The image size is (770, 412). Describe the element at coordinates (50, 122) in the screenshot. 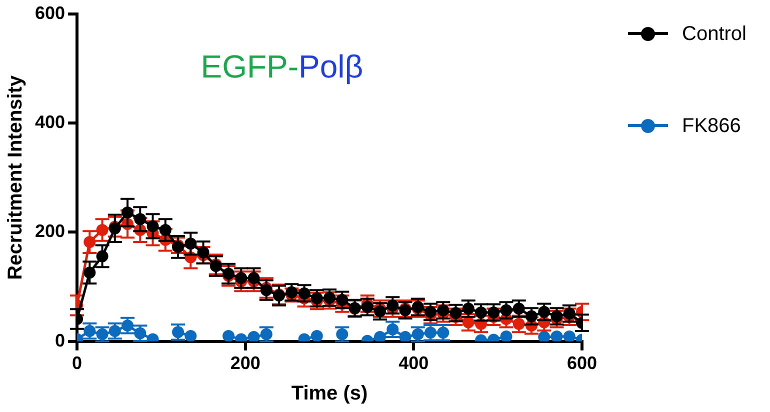

I see `y-tick-label: 400` at that location.